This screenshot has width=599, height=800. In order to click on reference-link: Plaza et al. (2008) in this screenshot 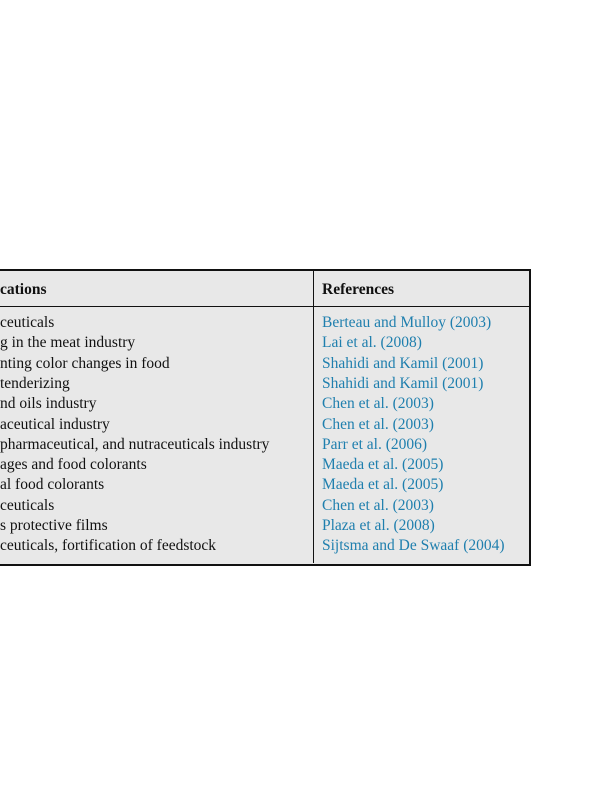, I will do `click(378, 525)`.